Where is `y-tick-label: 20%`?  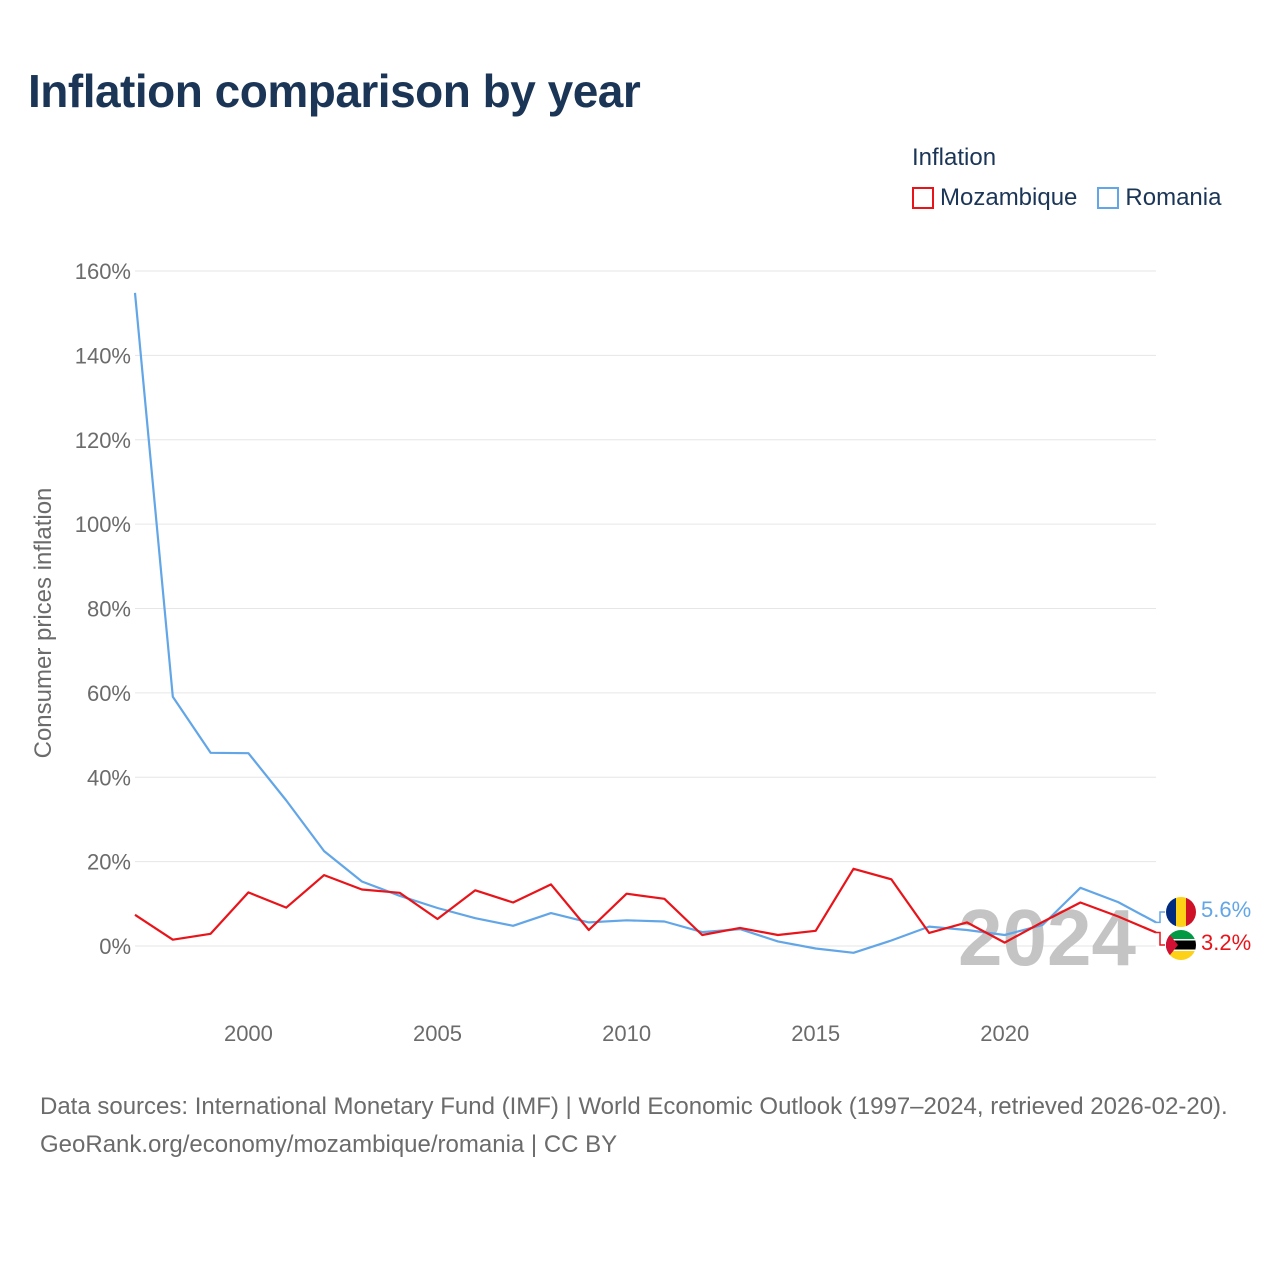
y-tick-label: 20% is located at coordinates (109, 862).